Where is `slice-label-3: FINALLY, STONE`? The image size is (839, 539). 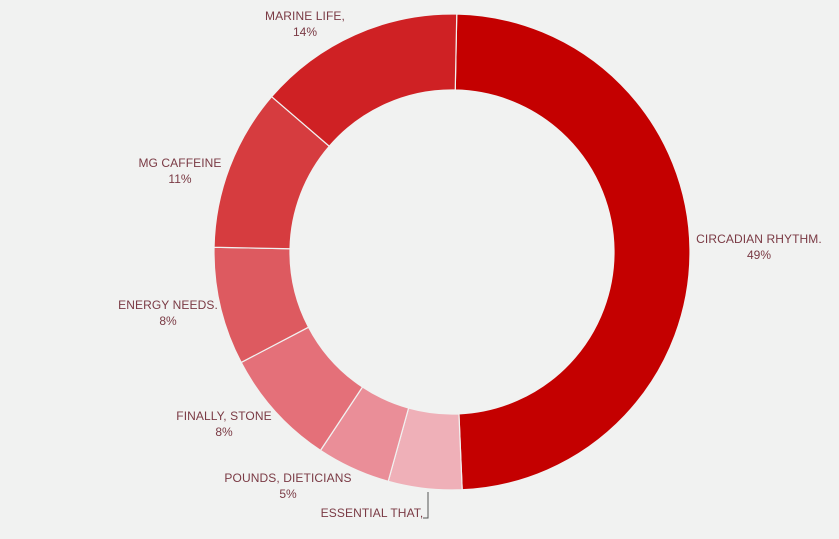
slice-label-3: FINALLY, STONE is located at coordinates (223, 416).